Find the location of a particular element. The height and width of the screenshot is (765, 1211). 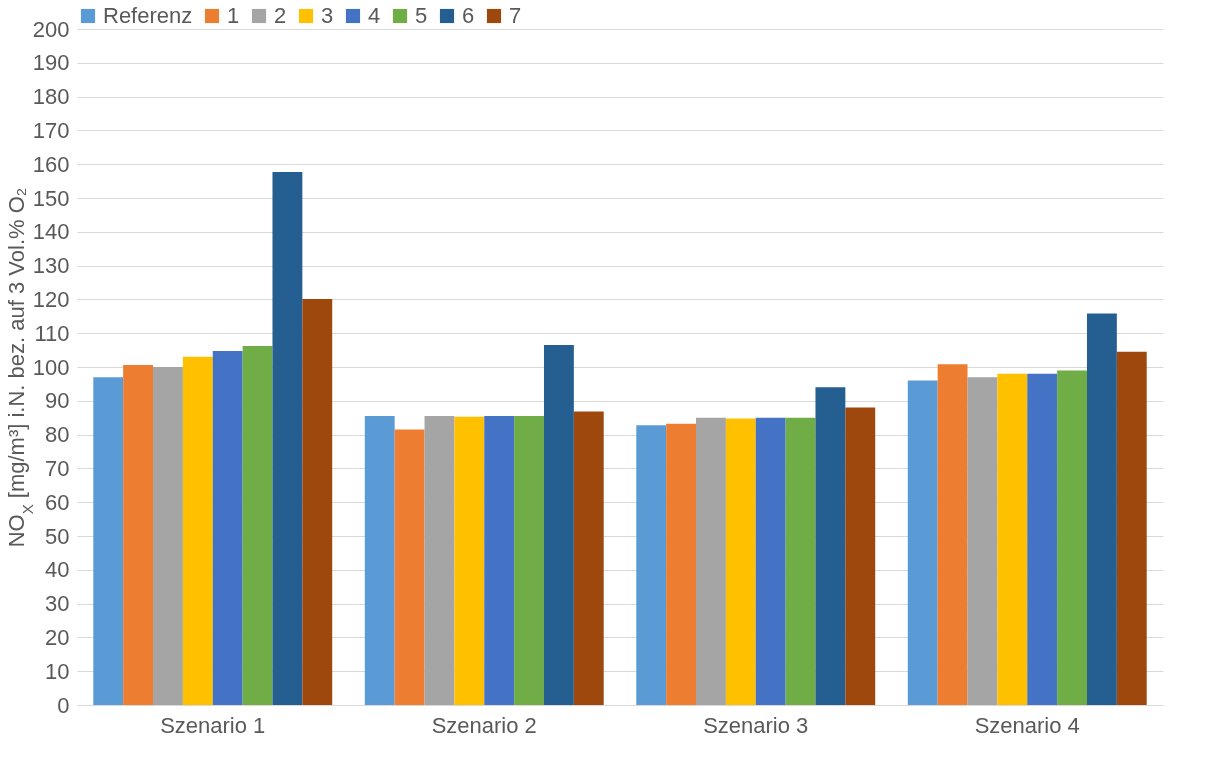

y-tick-label: 190 is located at coordinates (51, 63).